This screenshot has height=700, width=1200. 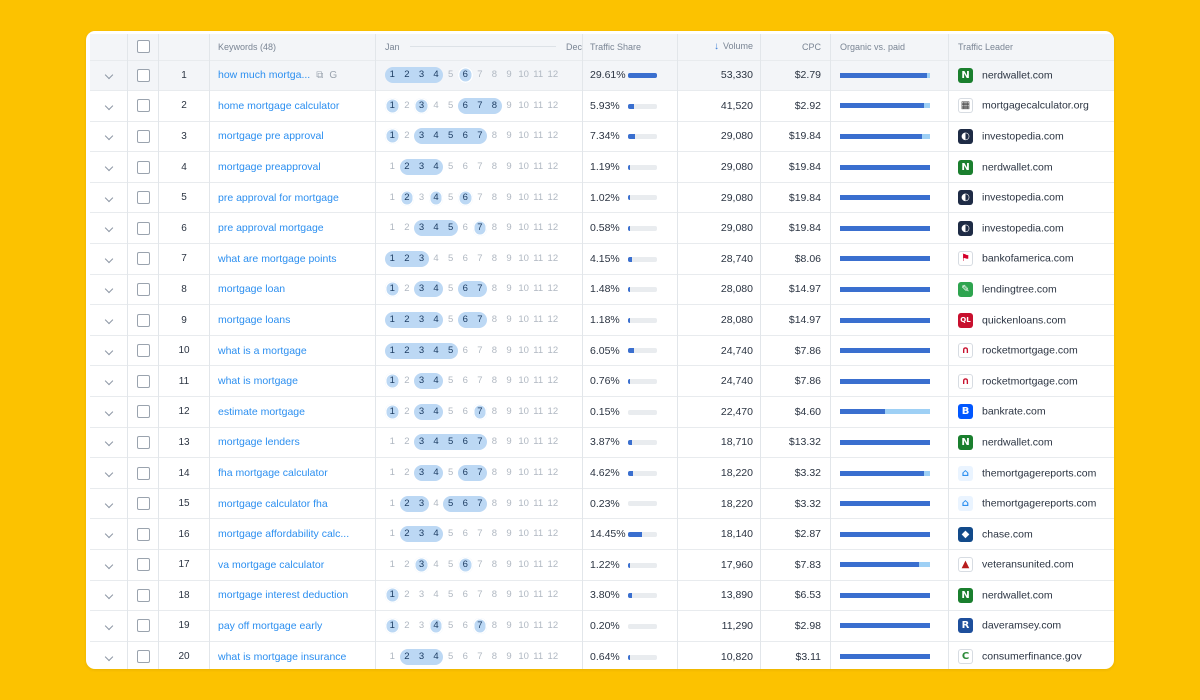 What do you see at coordinates (1035, 105) in the screenshot?
I see `leader-domain: mortgagecalculator.org` at bounding box center [1035, 105].